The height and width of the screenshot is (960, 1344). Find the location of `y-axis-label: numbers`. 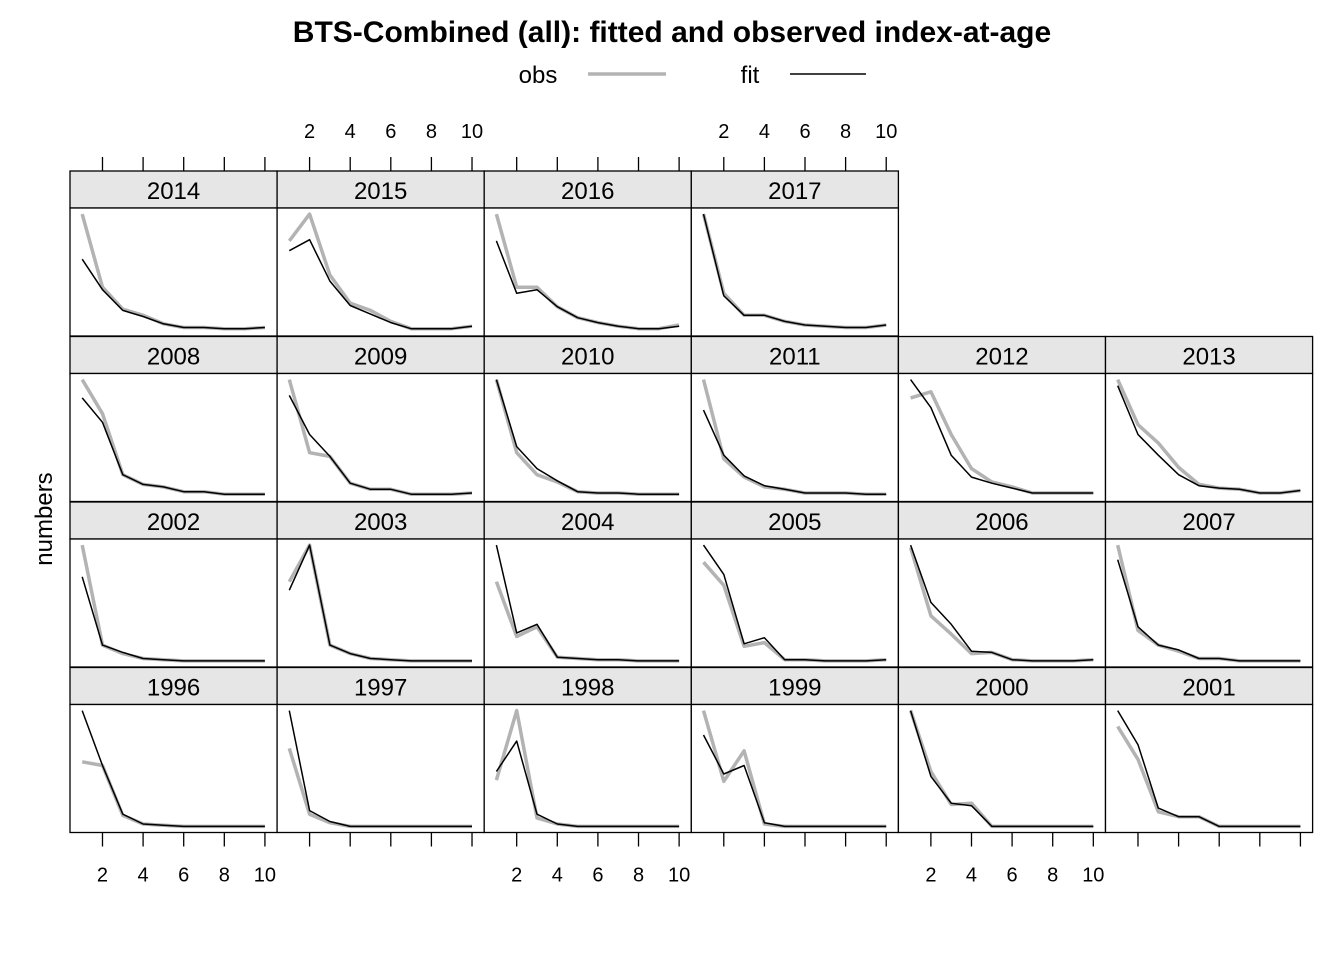

y-axis-label: numbers is located at coordinates (44, 518).